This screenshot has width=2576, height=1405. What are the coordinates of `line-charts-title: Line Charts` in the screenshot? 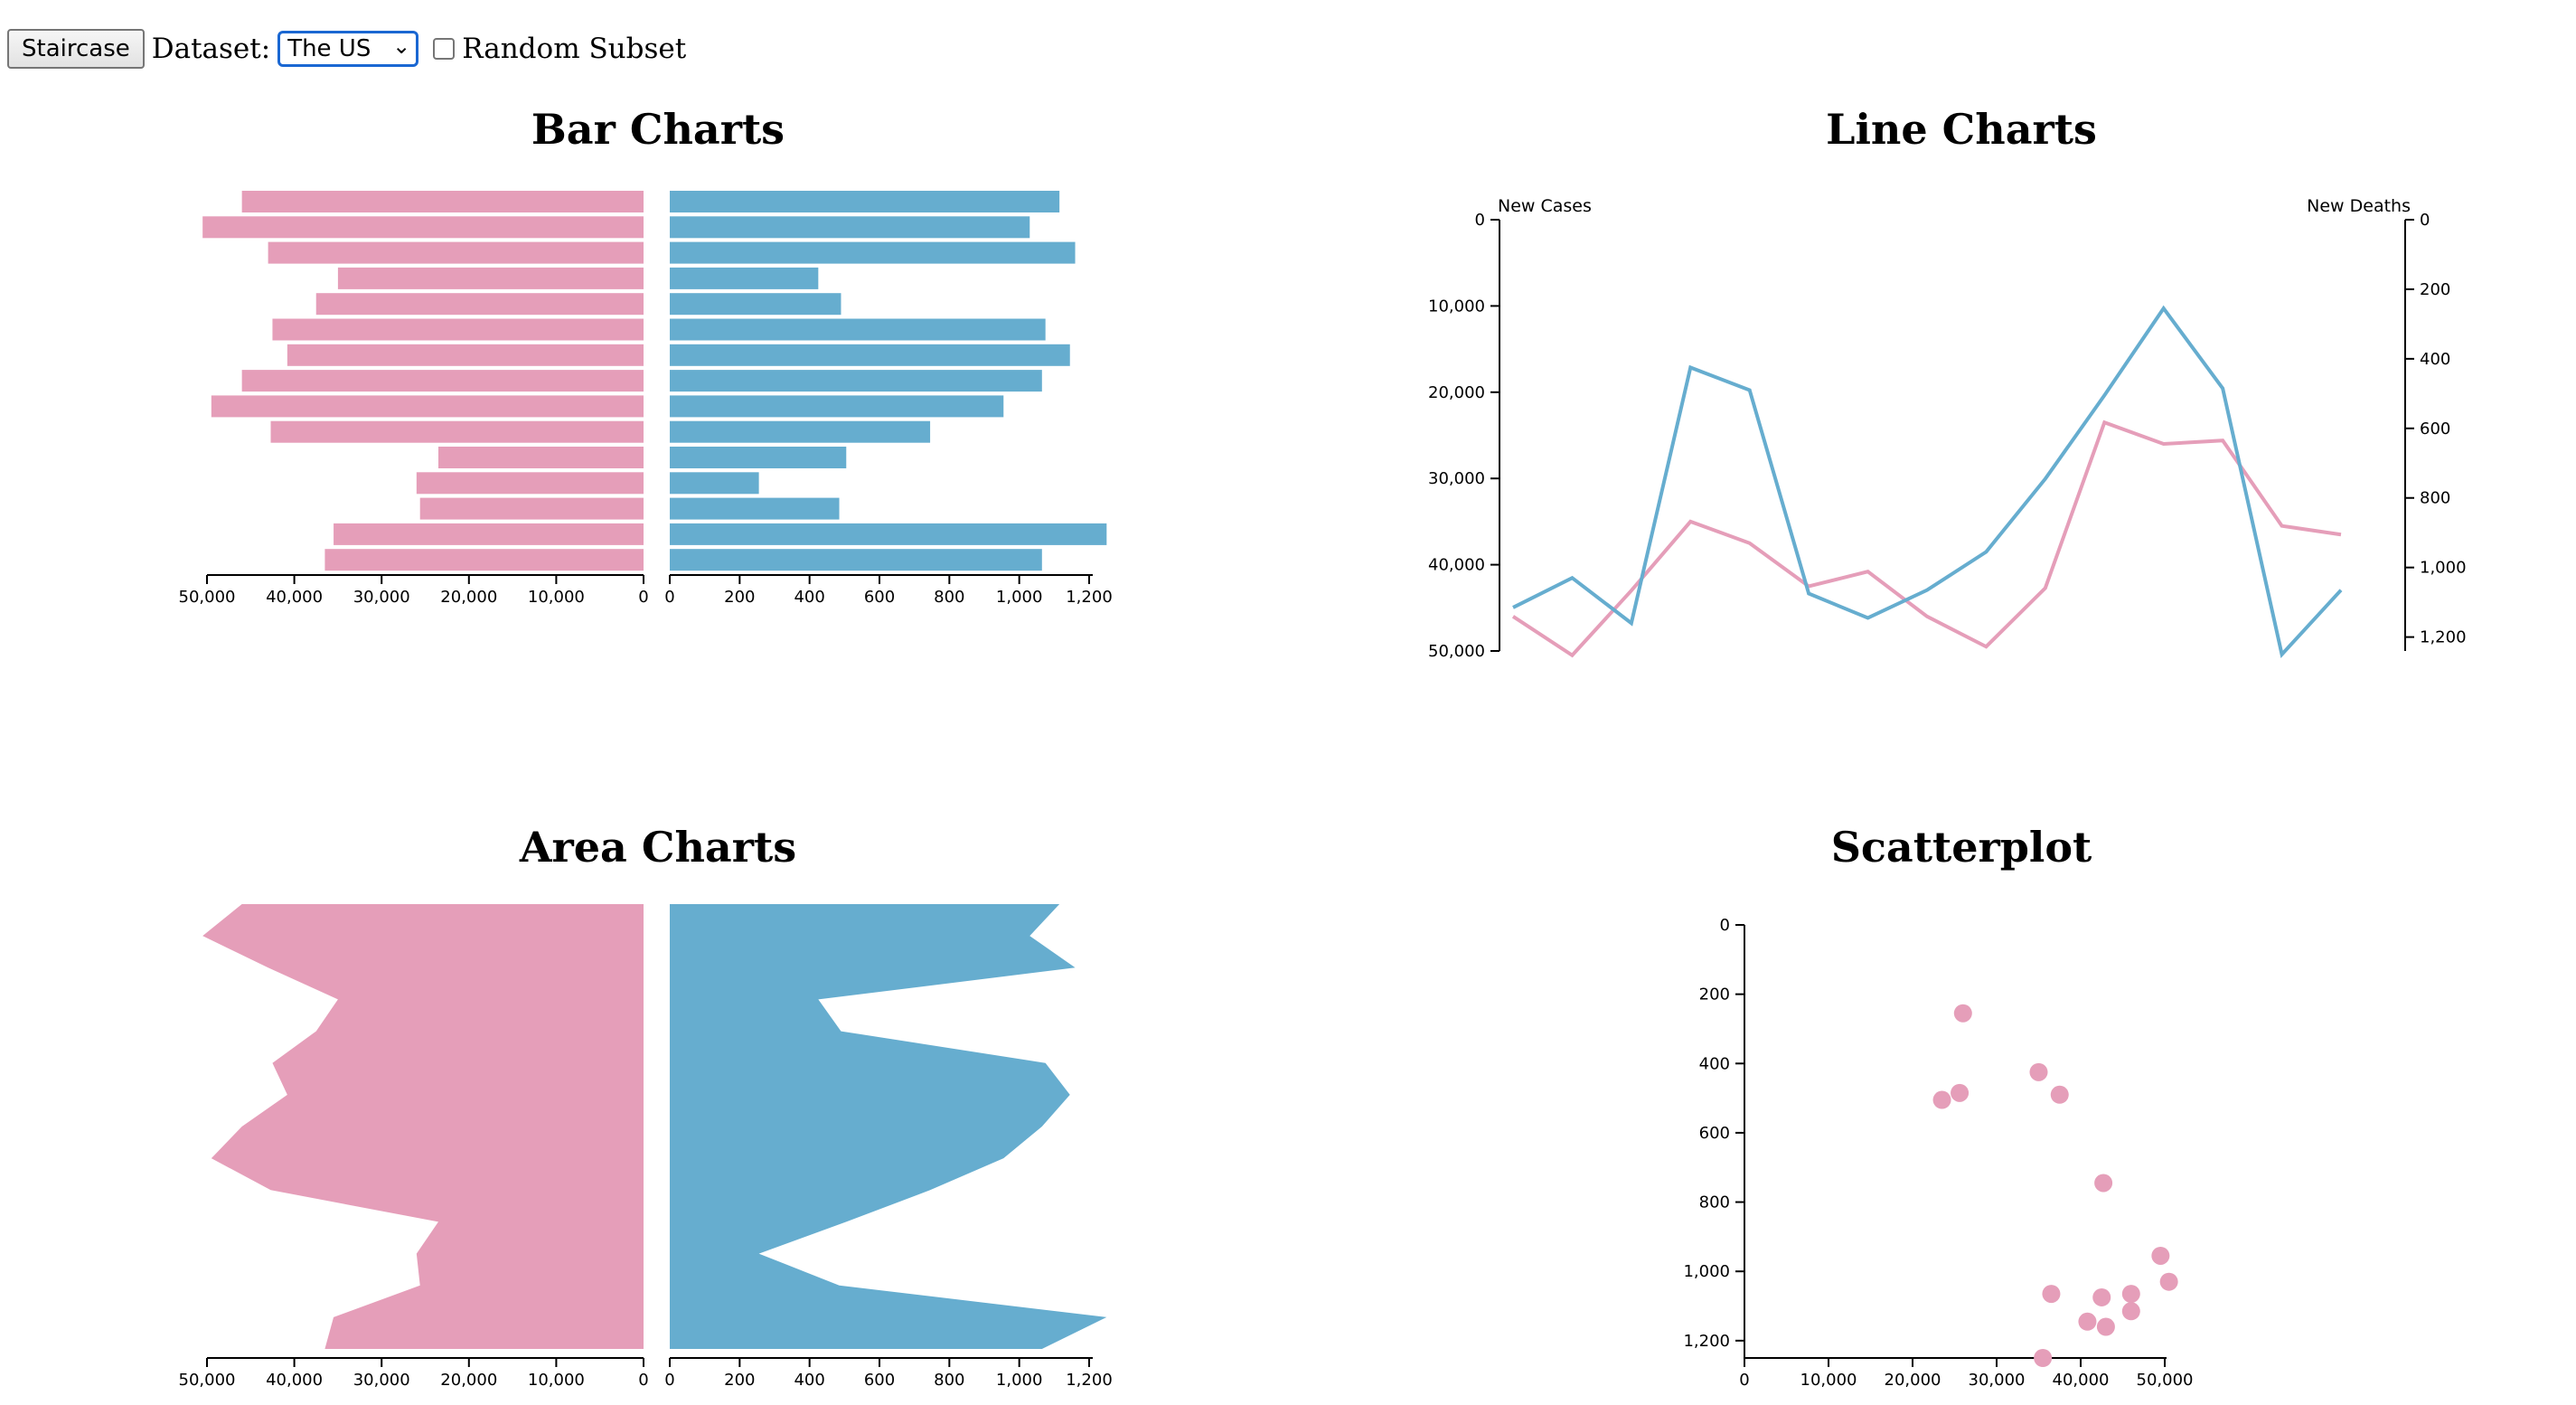 It's located at (1962, 129).